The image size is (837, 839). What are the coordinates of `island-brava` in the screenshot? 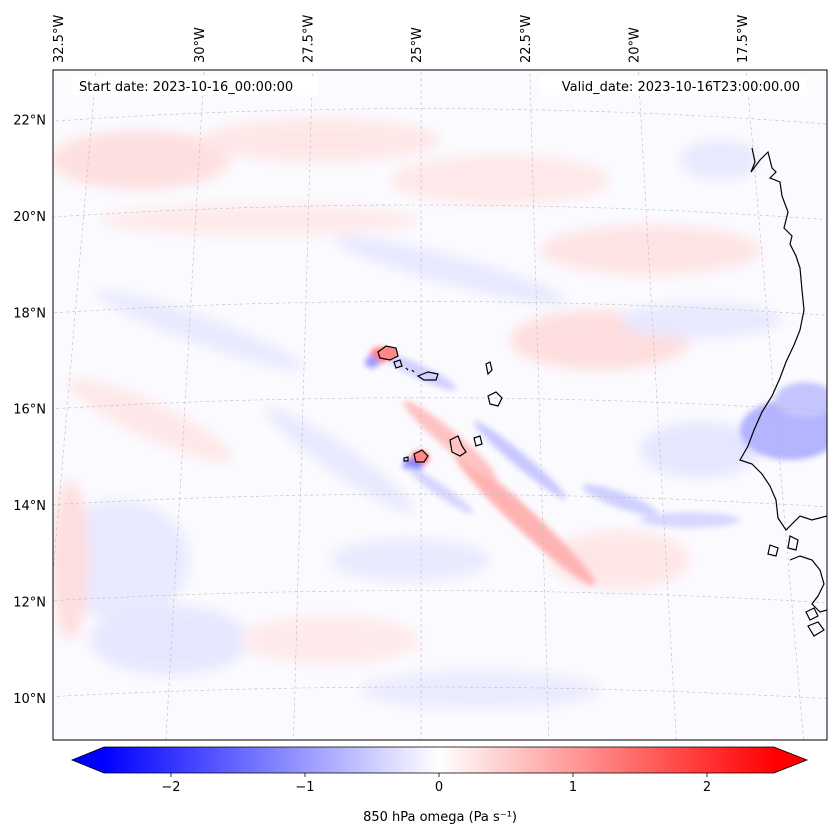 It's located at (406, 459).